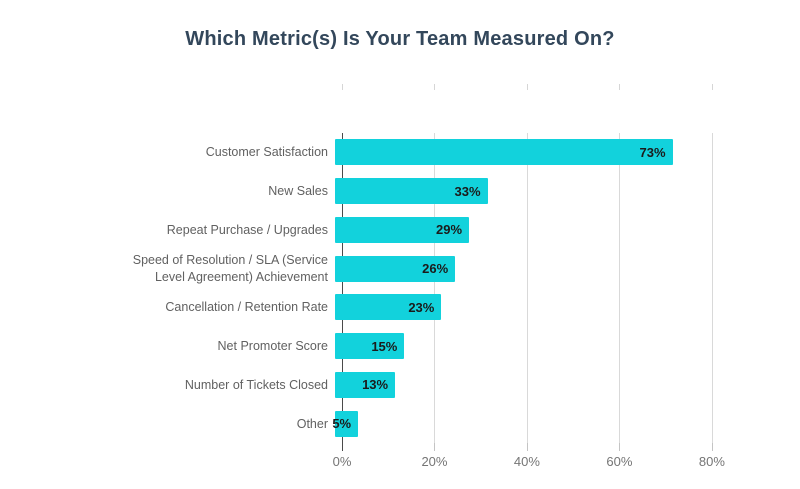  I want to click on category-label: New Sales, so click(298, 191).